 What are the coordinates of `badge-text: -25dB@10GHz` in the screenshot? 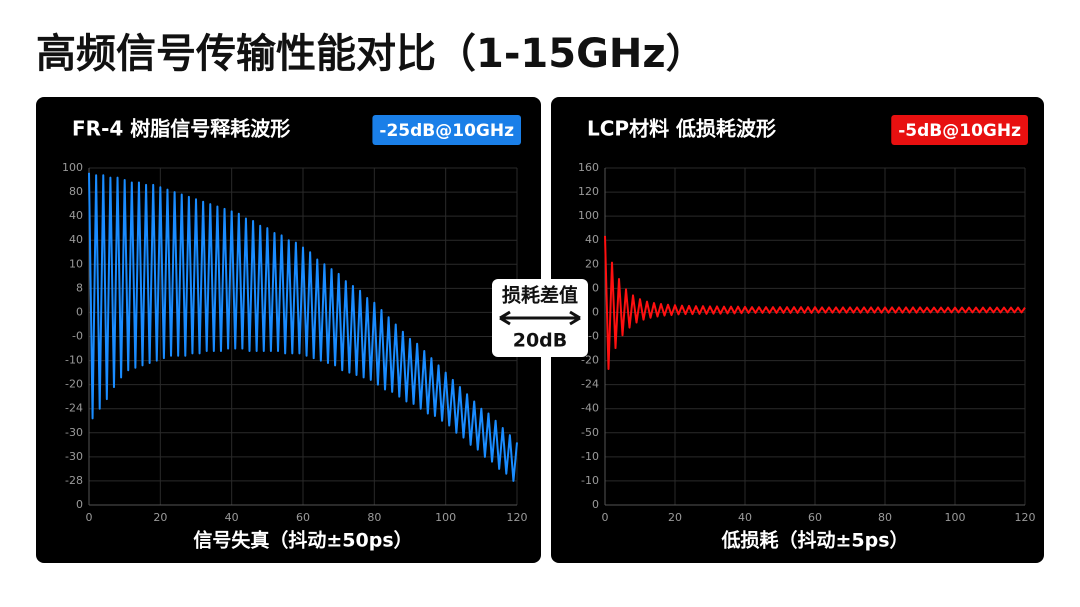 It's located at (446, 131).